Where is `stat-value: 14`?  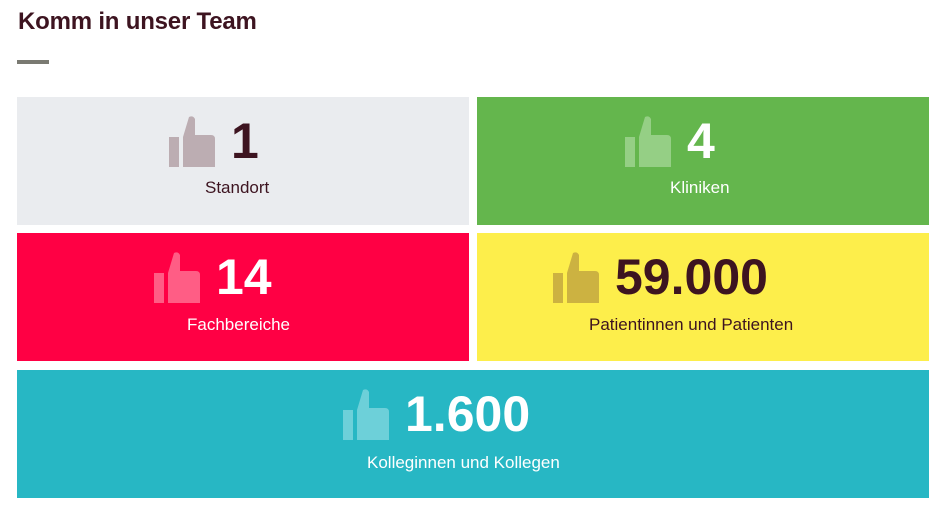
stat-value: 14 is located at coordinates (244, 277).